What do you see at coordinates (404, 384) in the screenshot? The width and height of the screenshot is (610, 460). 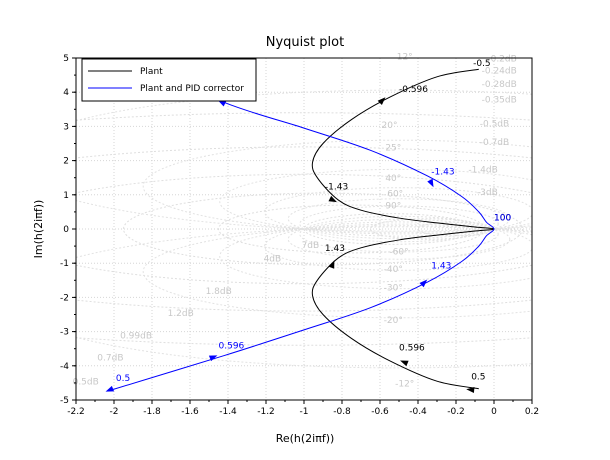 I see `phase-grid-label: -12°` at bounding box center [404, 384].